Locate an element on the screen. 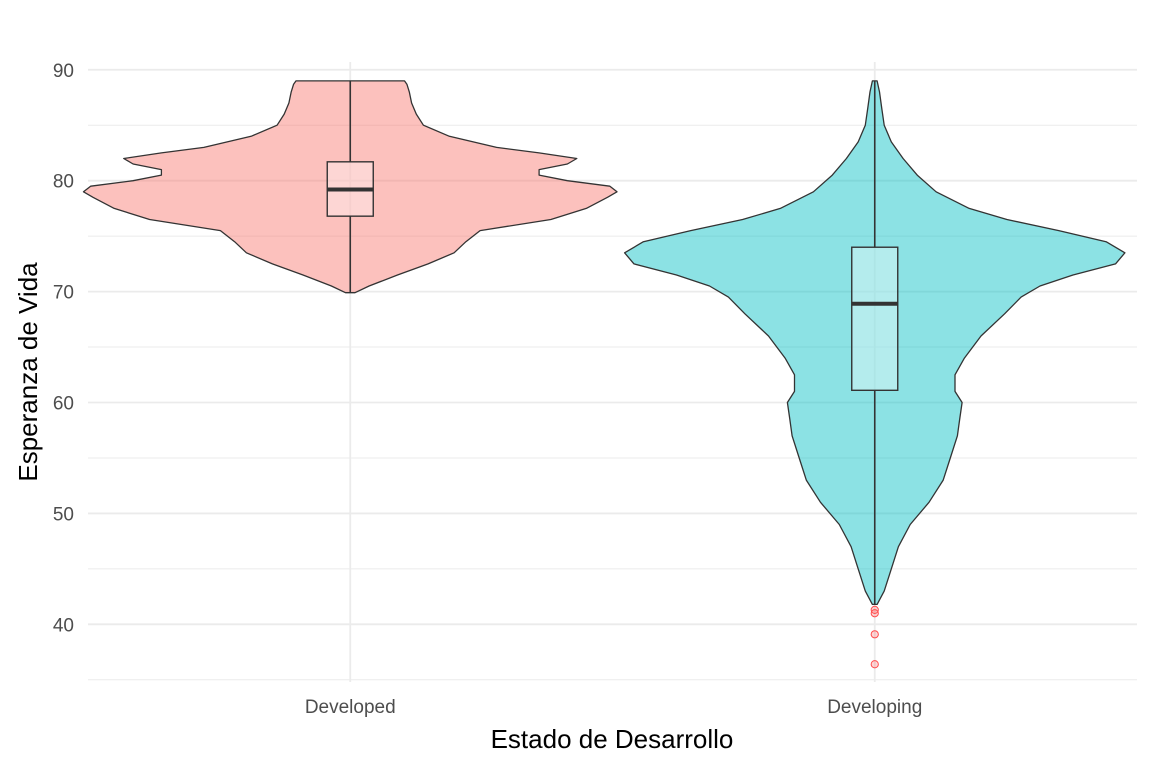  x-axis-ticks: Developed Developing is located at coordinates (613, 707).